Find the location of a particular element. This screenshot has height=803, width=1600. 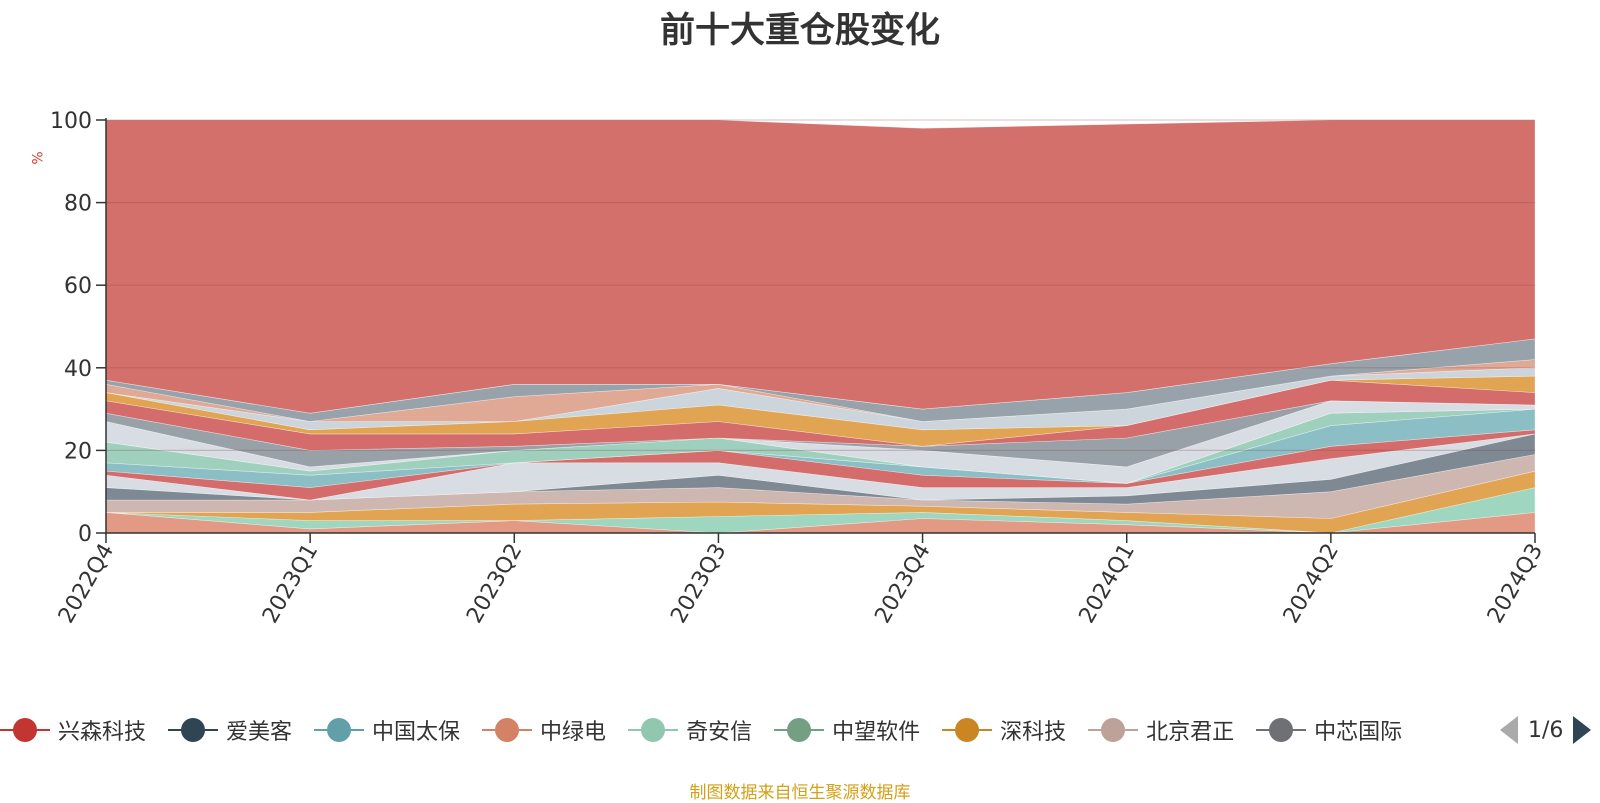

x-tick-label: 2024Q3 is located at coordinates (1515, 584).